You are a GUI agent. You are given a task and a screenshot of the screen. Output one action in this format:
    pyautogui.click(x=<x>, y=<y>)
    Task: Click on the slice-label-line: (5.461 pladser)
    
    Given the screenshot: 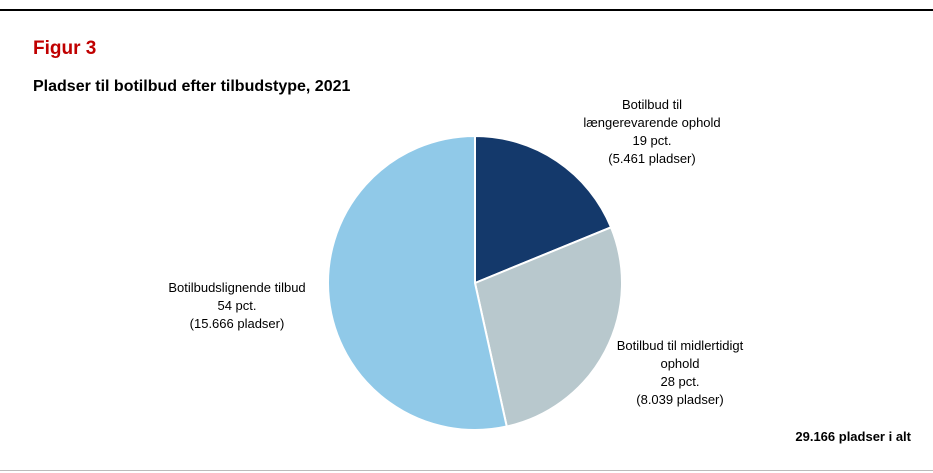 What is the action you would take?
    pyautogui.click(x=652, y=158)
    